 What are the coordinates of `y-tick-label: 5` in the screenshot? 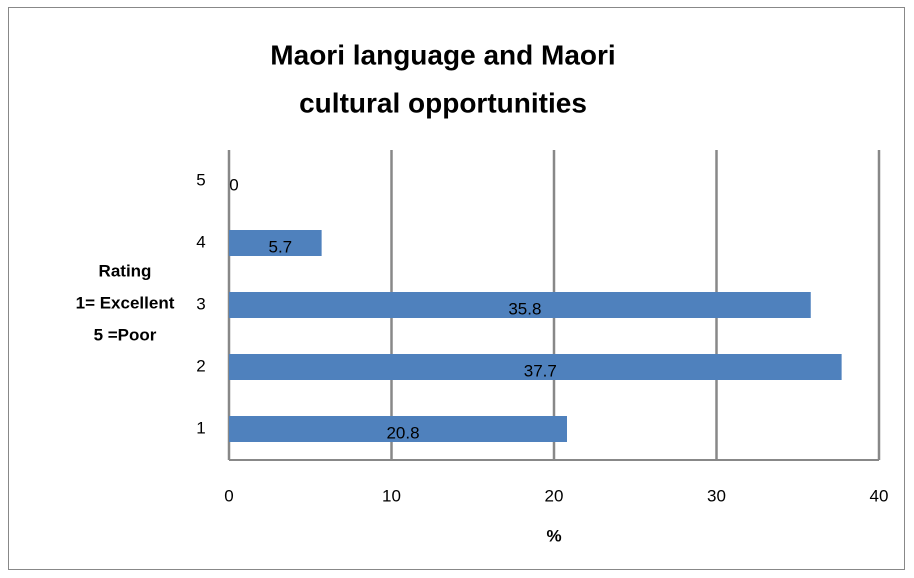 It's located at (200, 179).